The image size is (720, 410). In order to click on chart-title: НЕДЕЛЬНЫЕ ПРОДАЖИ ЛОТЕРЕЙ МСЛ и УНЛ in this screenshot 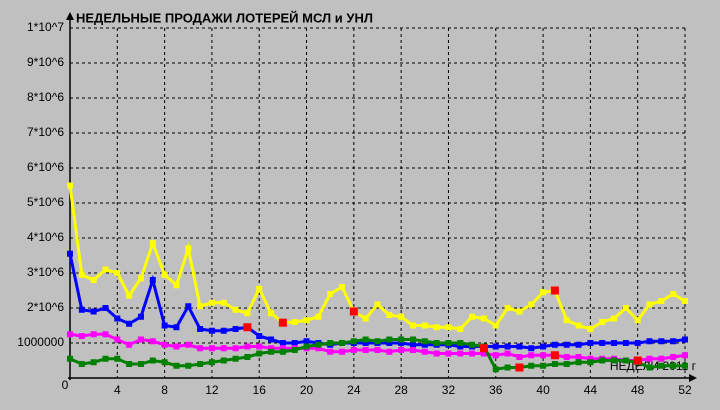, I will do `click(224, 17)`.